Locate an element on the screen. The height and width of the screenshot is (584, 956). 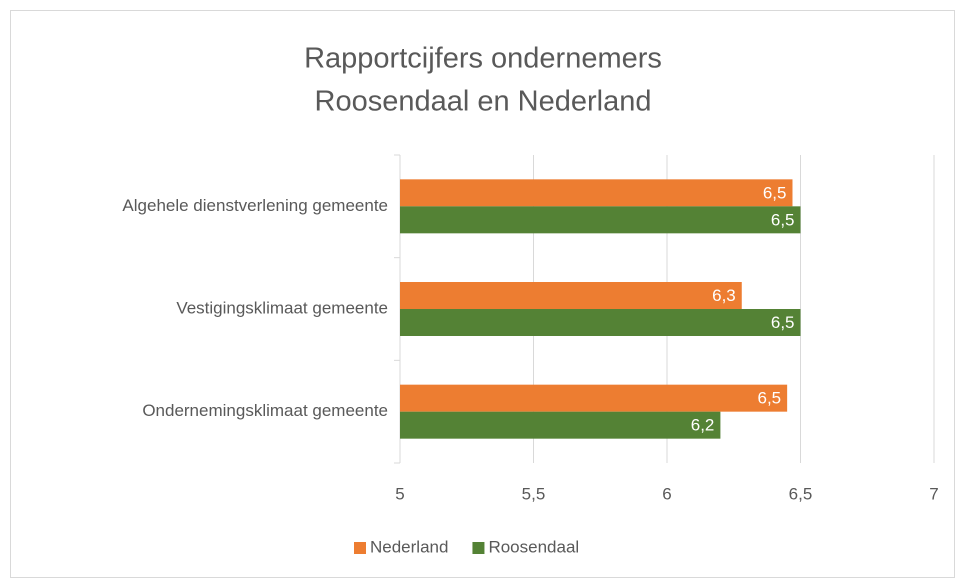
x-tick-label: 6 is located at coordinates (666, 493).